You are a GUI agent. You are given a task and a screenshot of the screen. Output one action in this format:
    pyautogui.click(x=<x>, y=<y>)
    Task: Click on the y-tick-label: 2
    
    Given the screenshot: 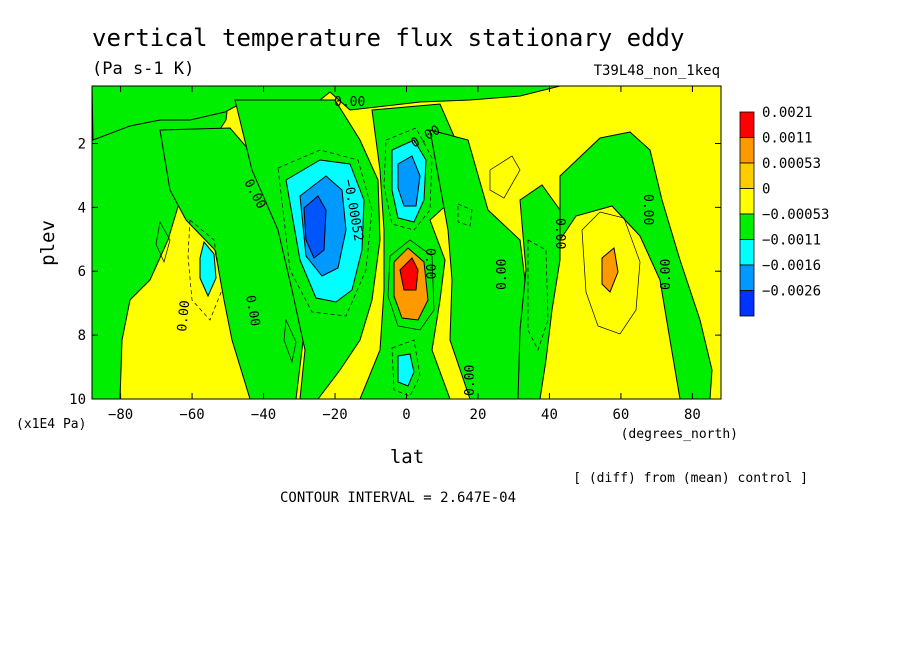 What is the action you would take?
    pyautogui.click(x=82, y=144)
    